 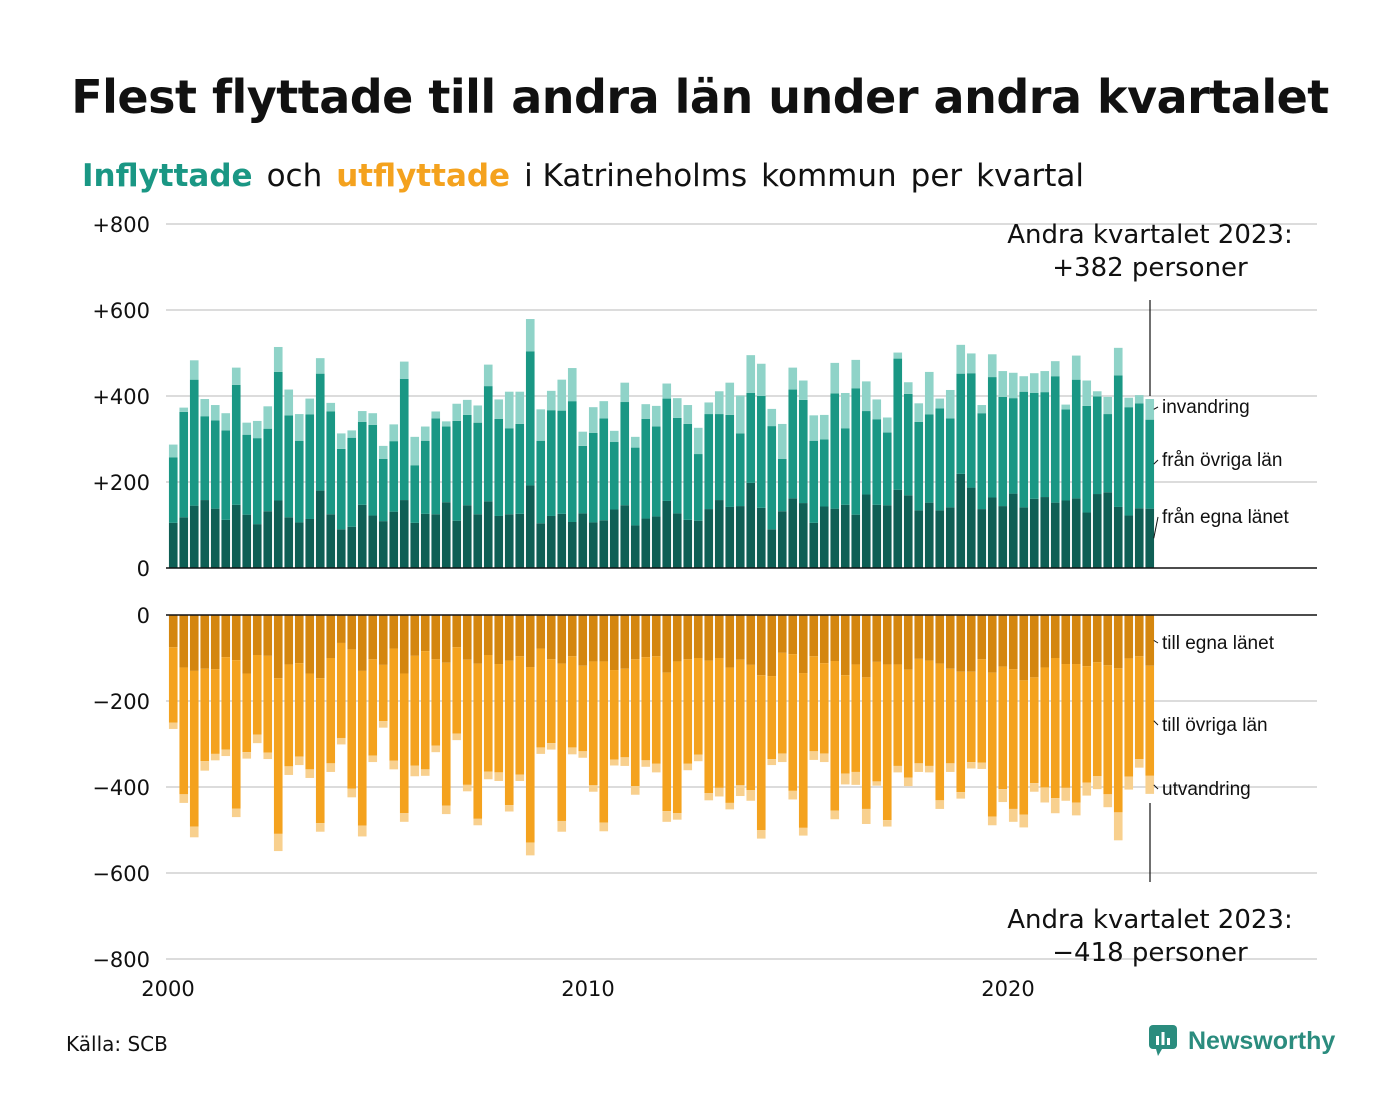 I want to click on y-tick-bottom: −600, so click(x=121, y=874).